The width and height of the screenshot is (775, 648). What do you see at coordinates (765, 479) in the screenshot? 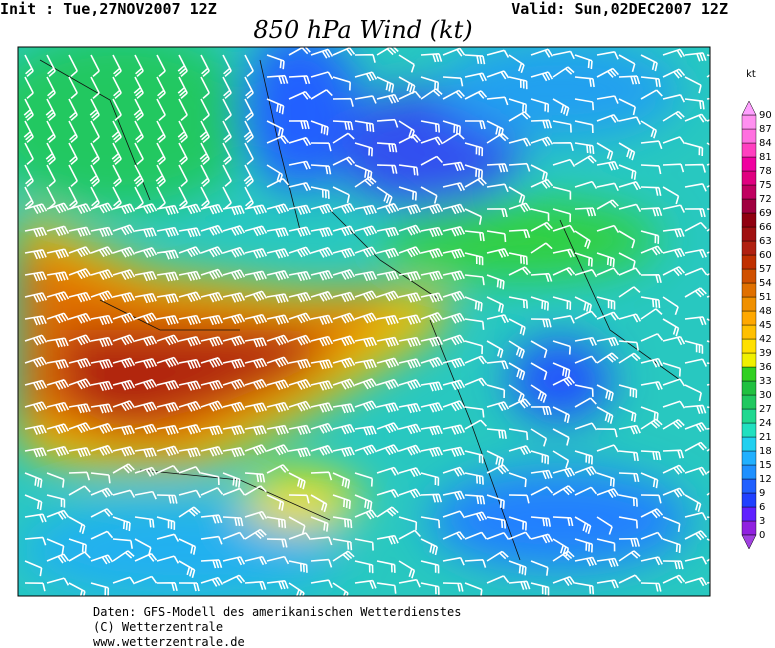
I see `legend-label: 12` at bounding box center [765, 479].